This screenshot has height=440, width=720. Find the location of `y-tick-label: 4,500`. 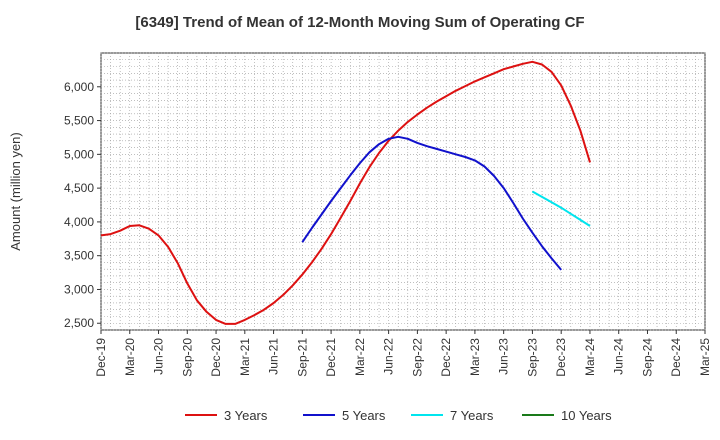

y-tick-label: 4,500 is located at coordinates (79, 188).